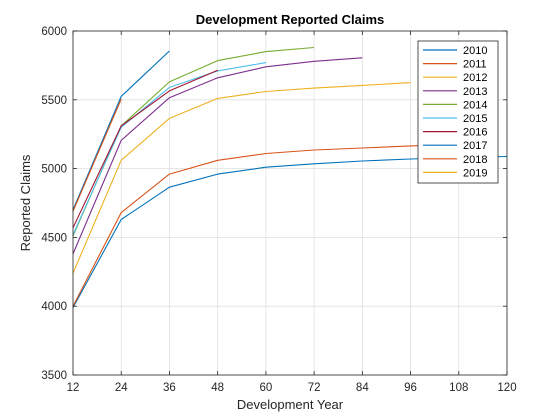 The height and width of the screenshot is (420, 560). What do you see at coordinates (475, 173) in the screenshot?
I see `legend-label-2019: 2019` at bounding box center [475, 173].